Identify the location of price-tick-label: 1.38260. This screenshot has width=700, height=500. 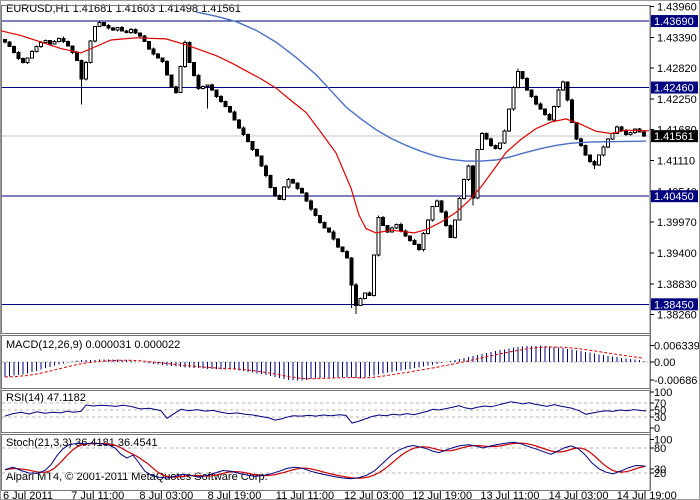
(677, 316).